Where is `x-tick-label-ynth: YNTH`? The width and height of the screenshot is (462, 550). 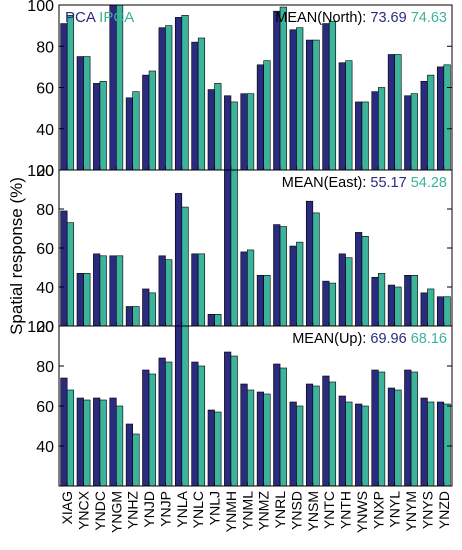
x-tick-label-ynth: YNTH is located at coordinates (346, 510).